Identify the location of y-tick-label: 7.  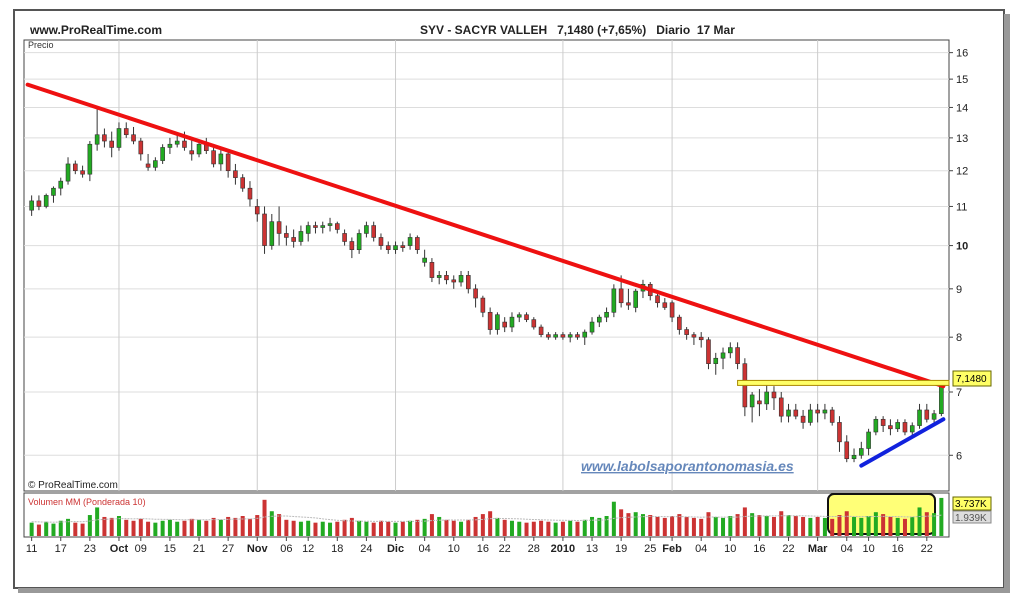
(959, 393).